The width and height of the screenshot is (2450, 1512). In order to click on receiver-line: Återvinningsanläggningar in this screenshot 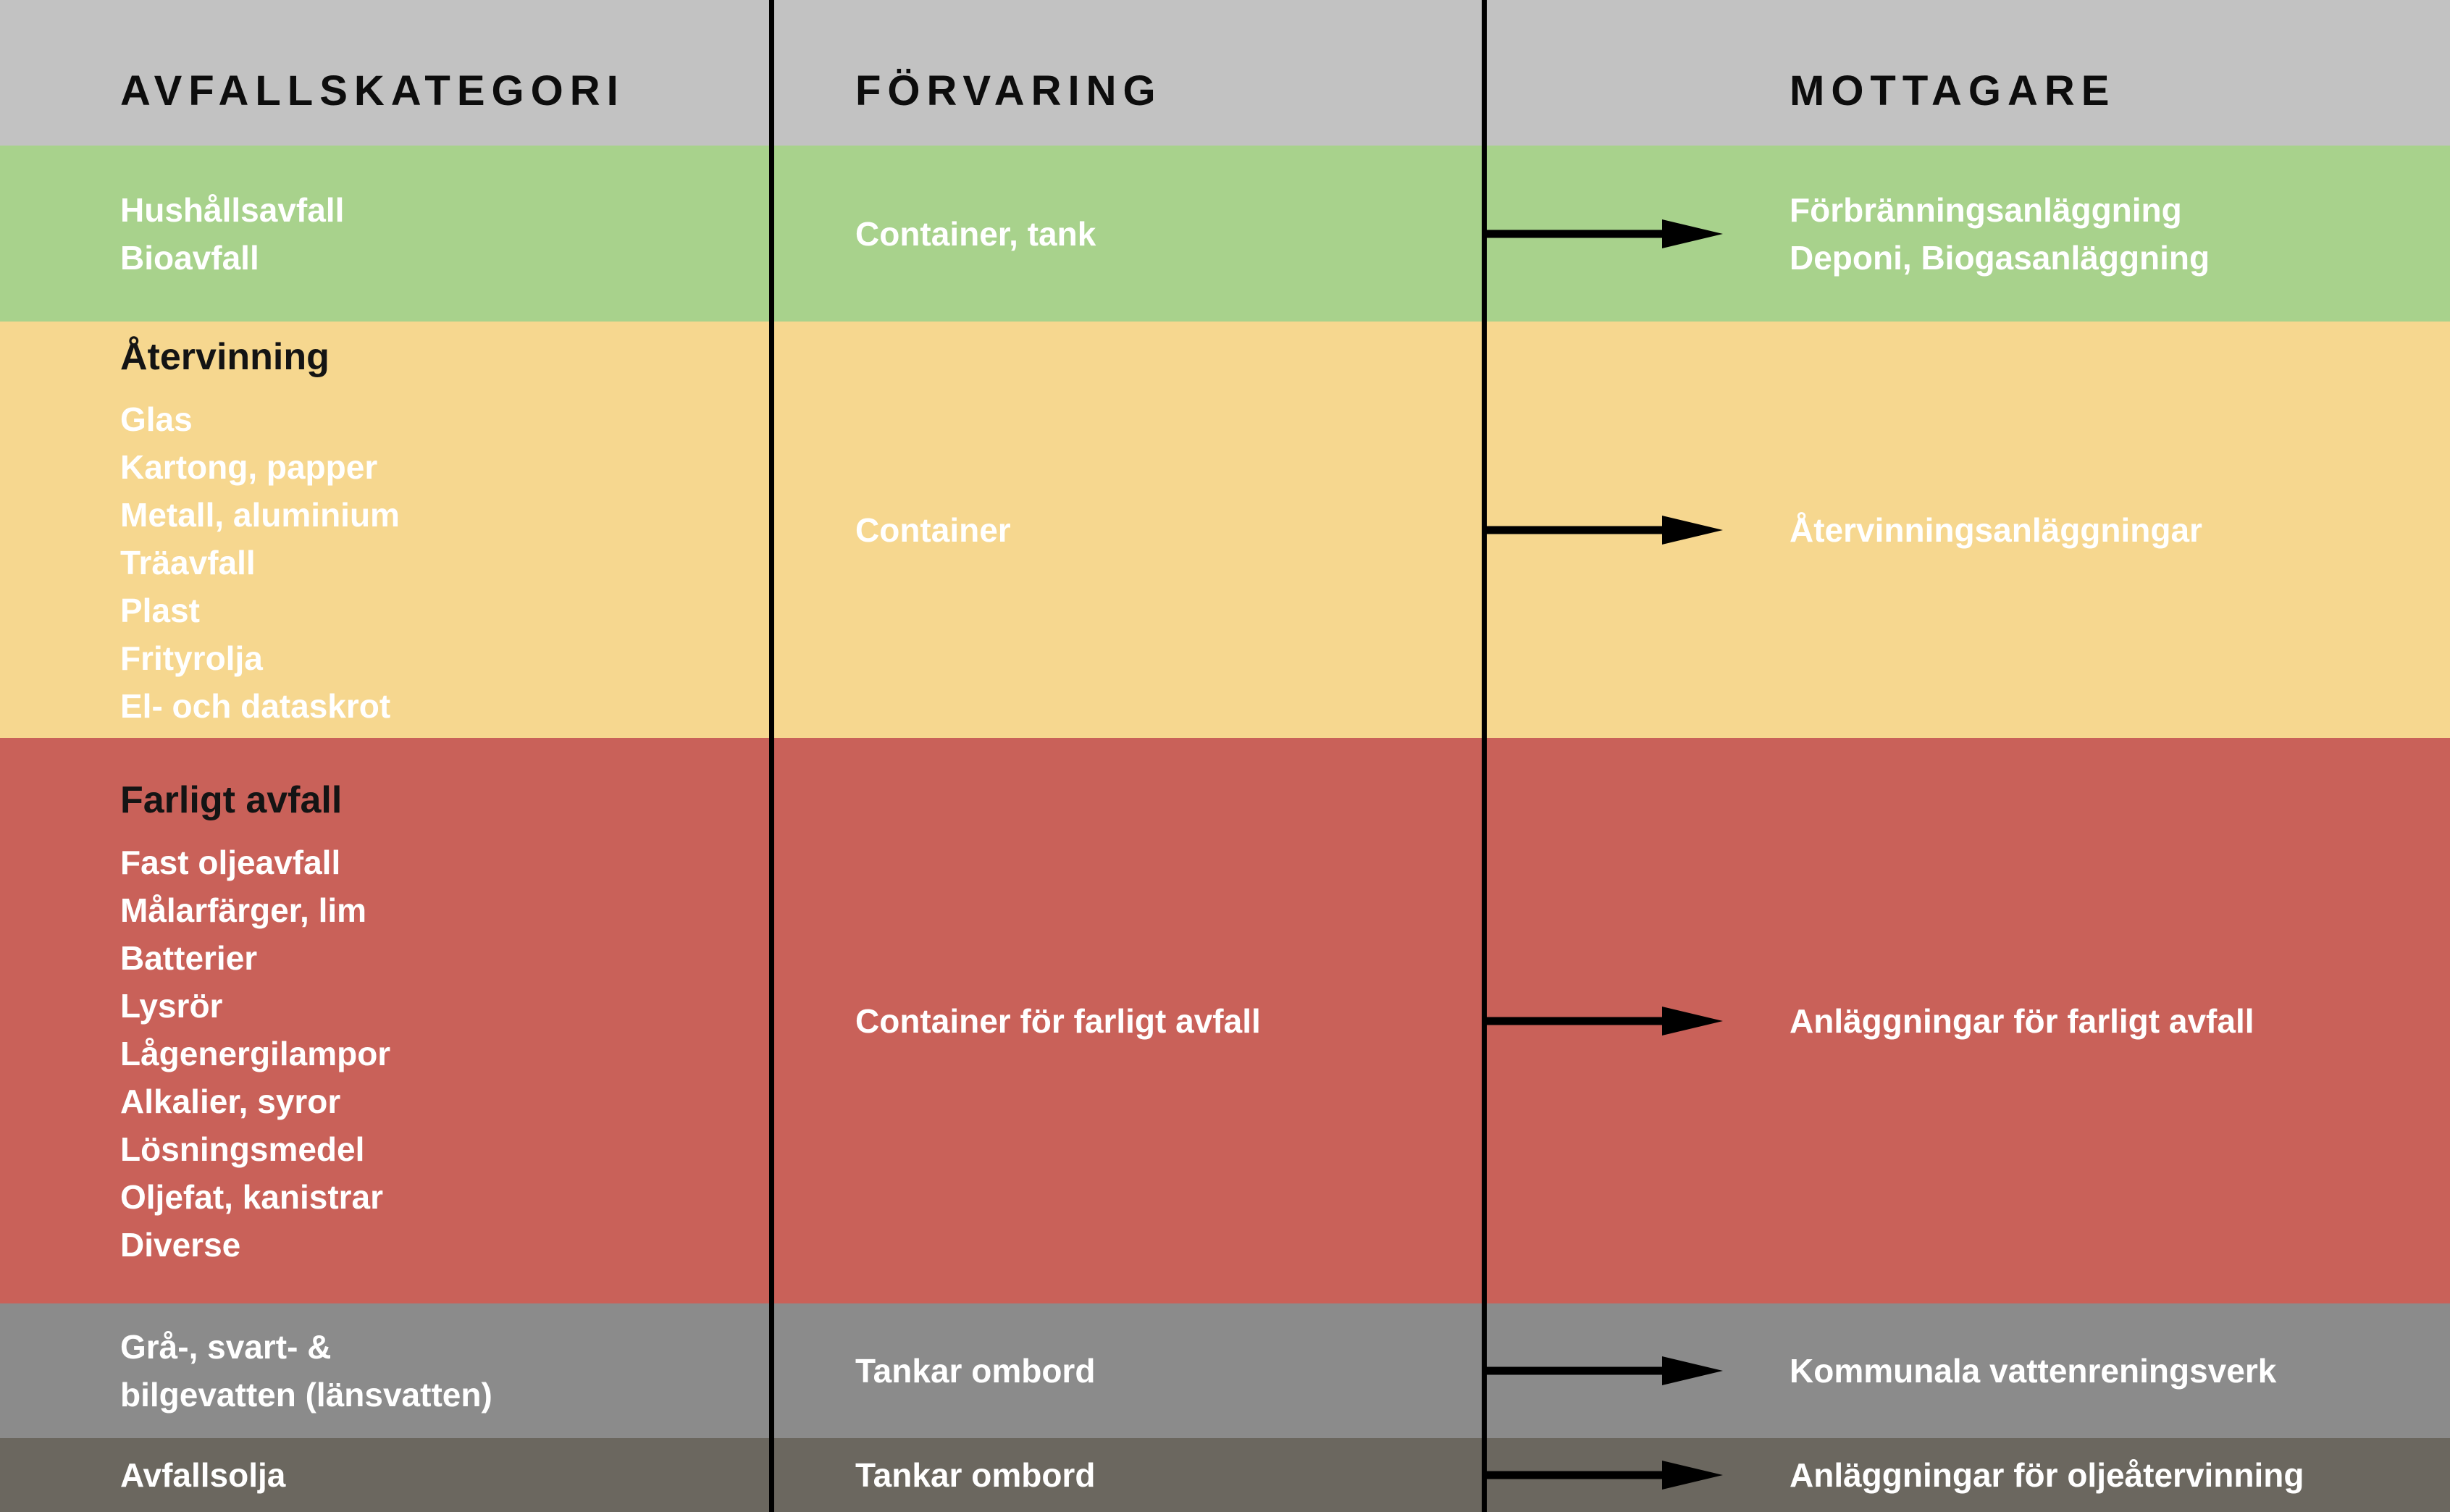, I will do `click(1996, 530)`.